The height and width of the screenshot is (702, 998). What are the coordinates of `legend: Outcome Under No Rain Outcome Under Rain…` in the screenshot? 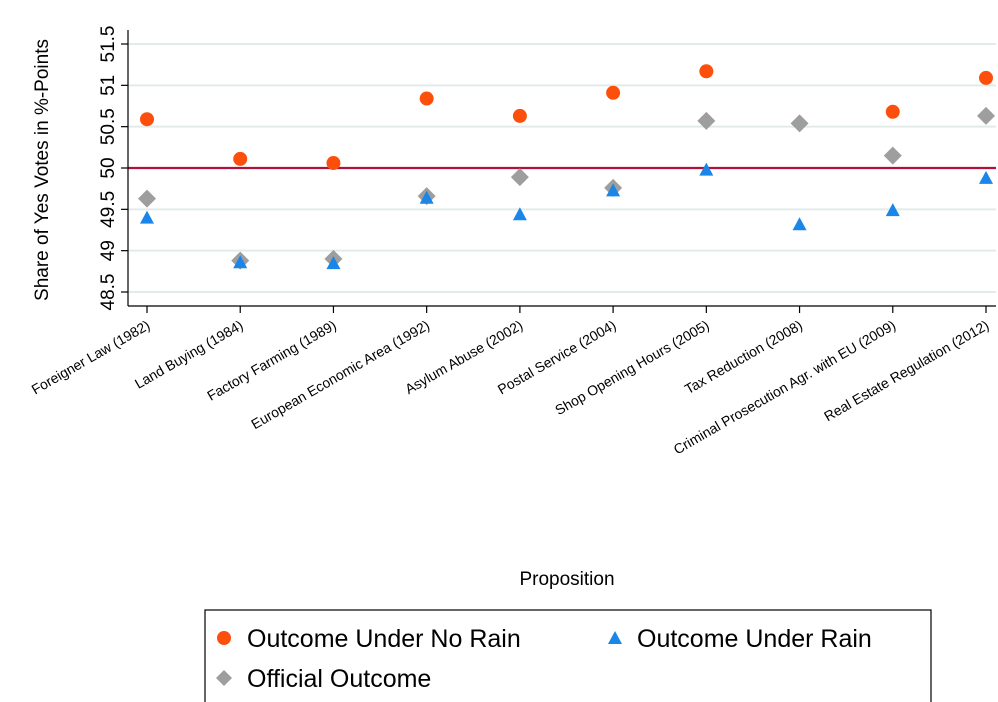 It's located at (568, 655).